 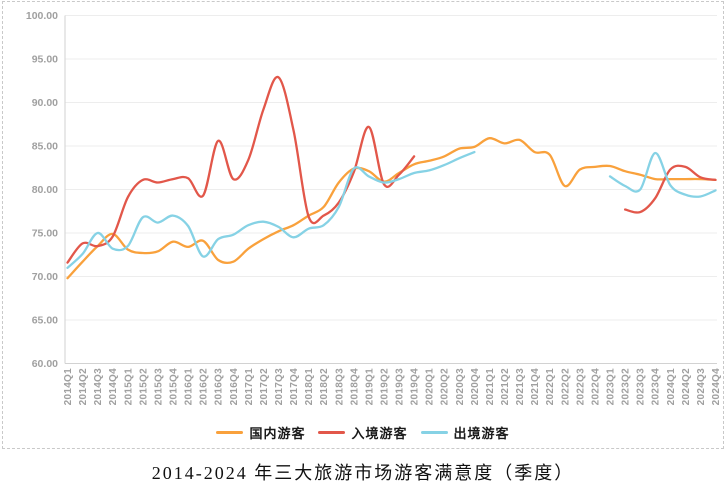 I want to click on x-axis-tick-label: 2024Q3, so click(x=701, y=387).